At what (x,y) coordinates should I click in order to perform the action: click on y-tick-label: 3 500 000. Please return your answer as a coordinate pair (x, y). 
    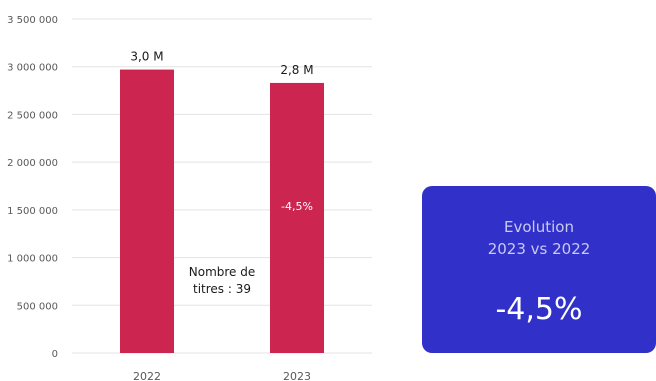
    Looking at the image, I should click on (32, 20).